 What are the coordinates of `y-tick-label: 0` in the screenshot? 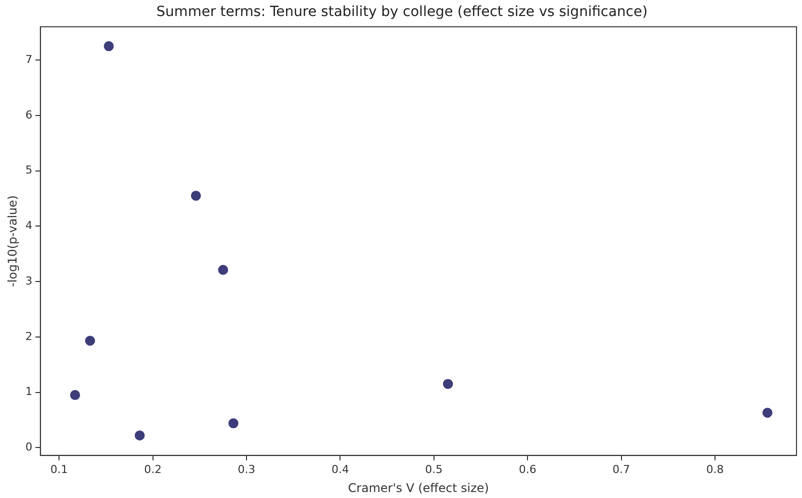 It's located at (28, 447).